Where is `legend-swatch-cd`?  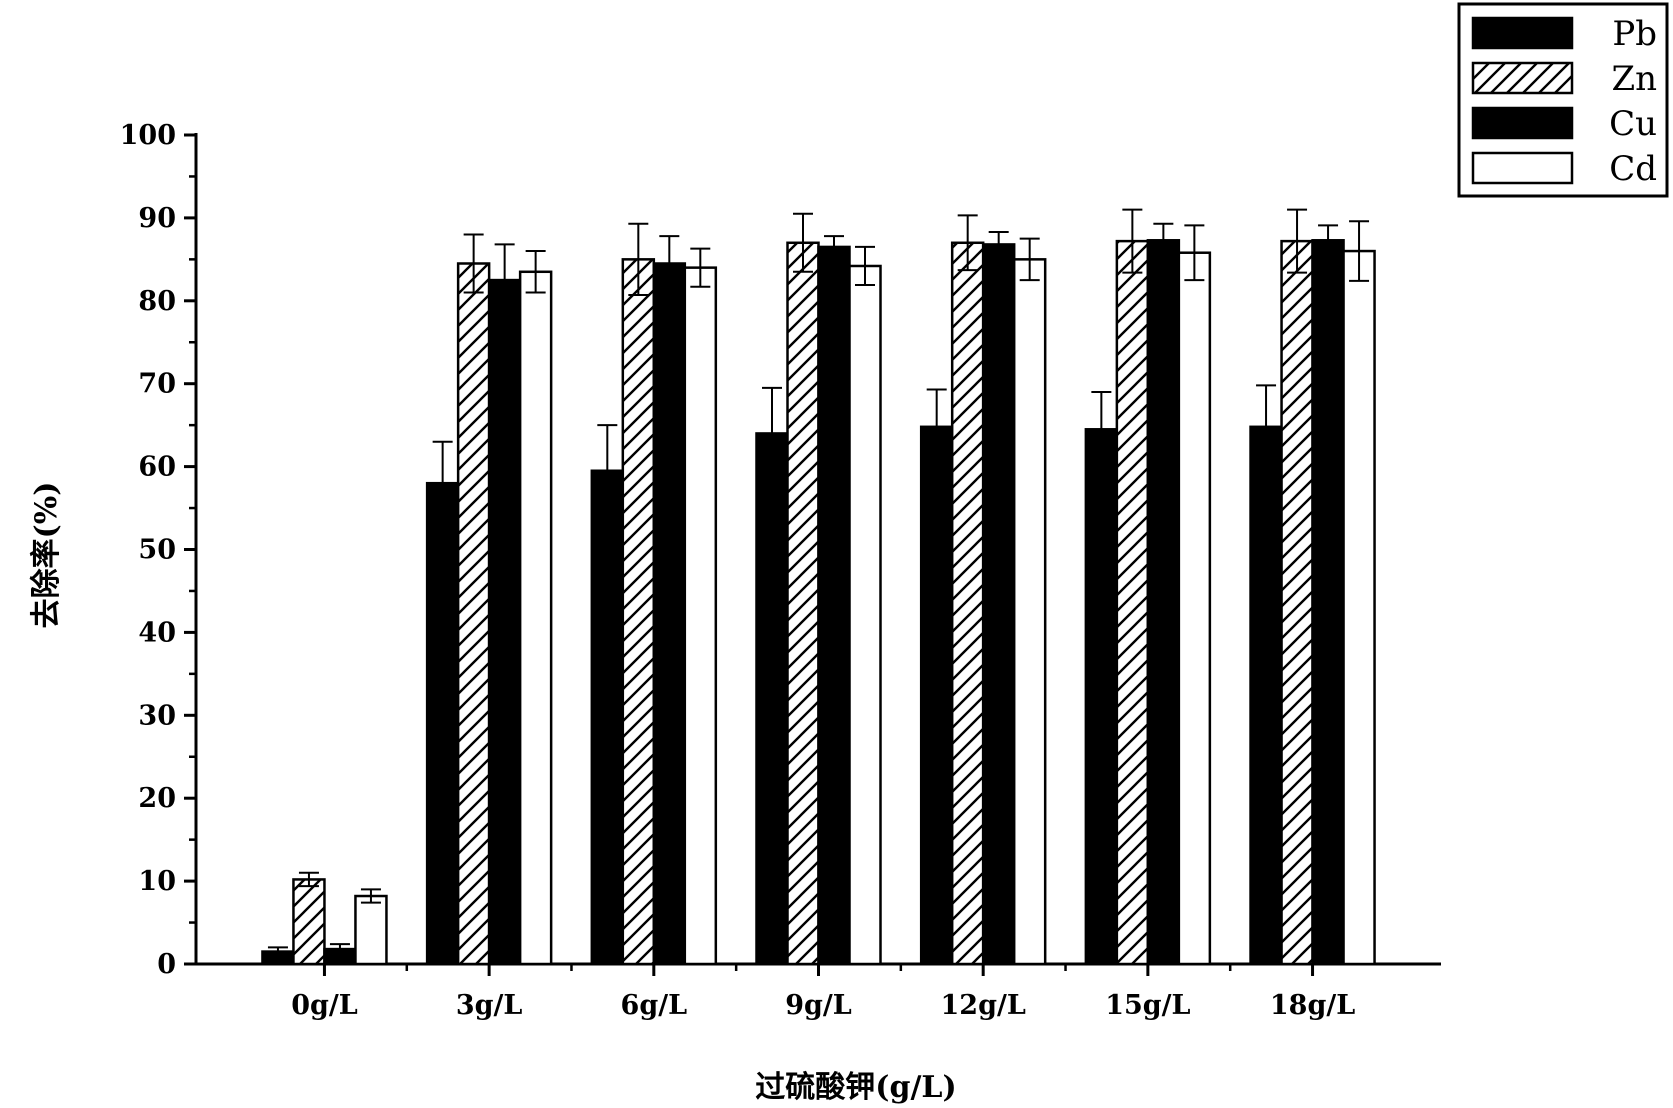 legend-swatch-cd is located at coordinates (1522, 168).